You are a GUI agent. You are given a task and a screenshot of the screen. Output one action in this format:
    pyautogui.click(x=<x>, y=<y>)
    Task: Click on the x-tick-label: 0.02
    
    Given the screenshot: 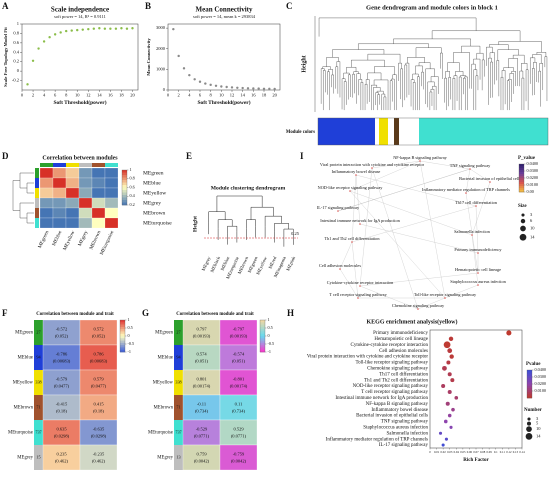 What is the action you would take?
    pyautogui.click(x=444, y=452)
    